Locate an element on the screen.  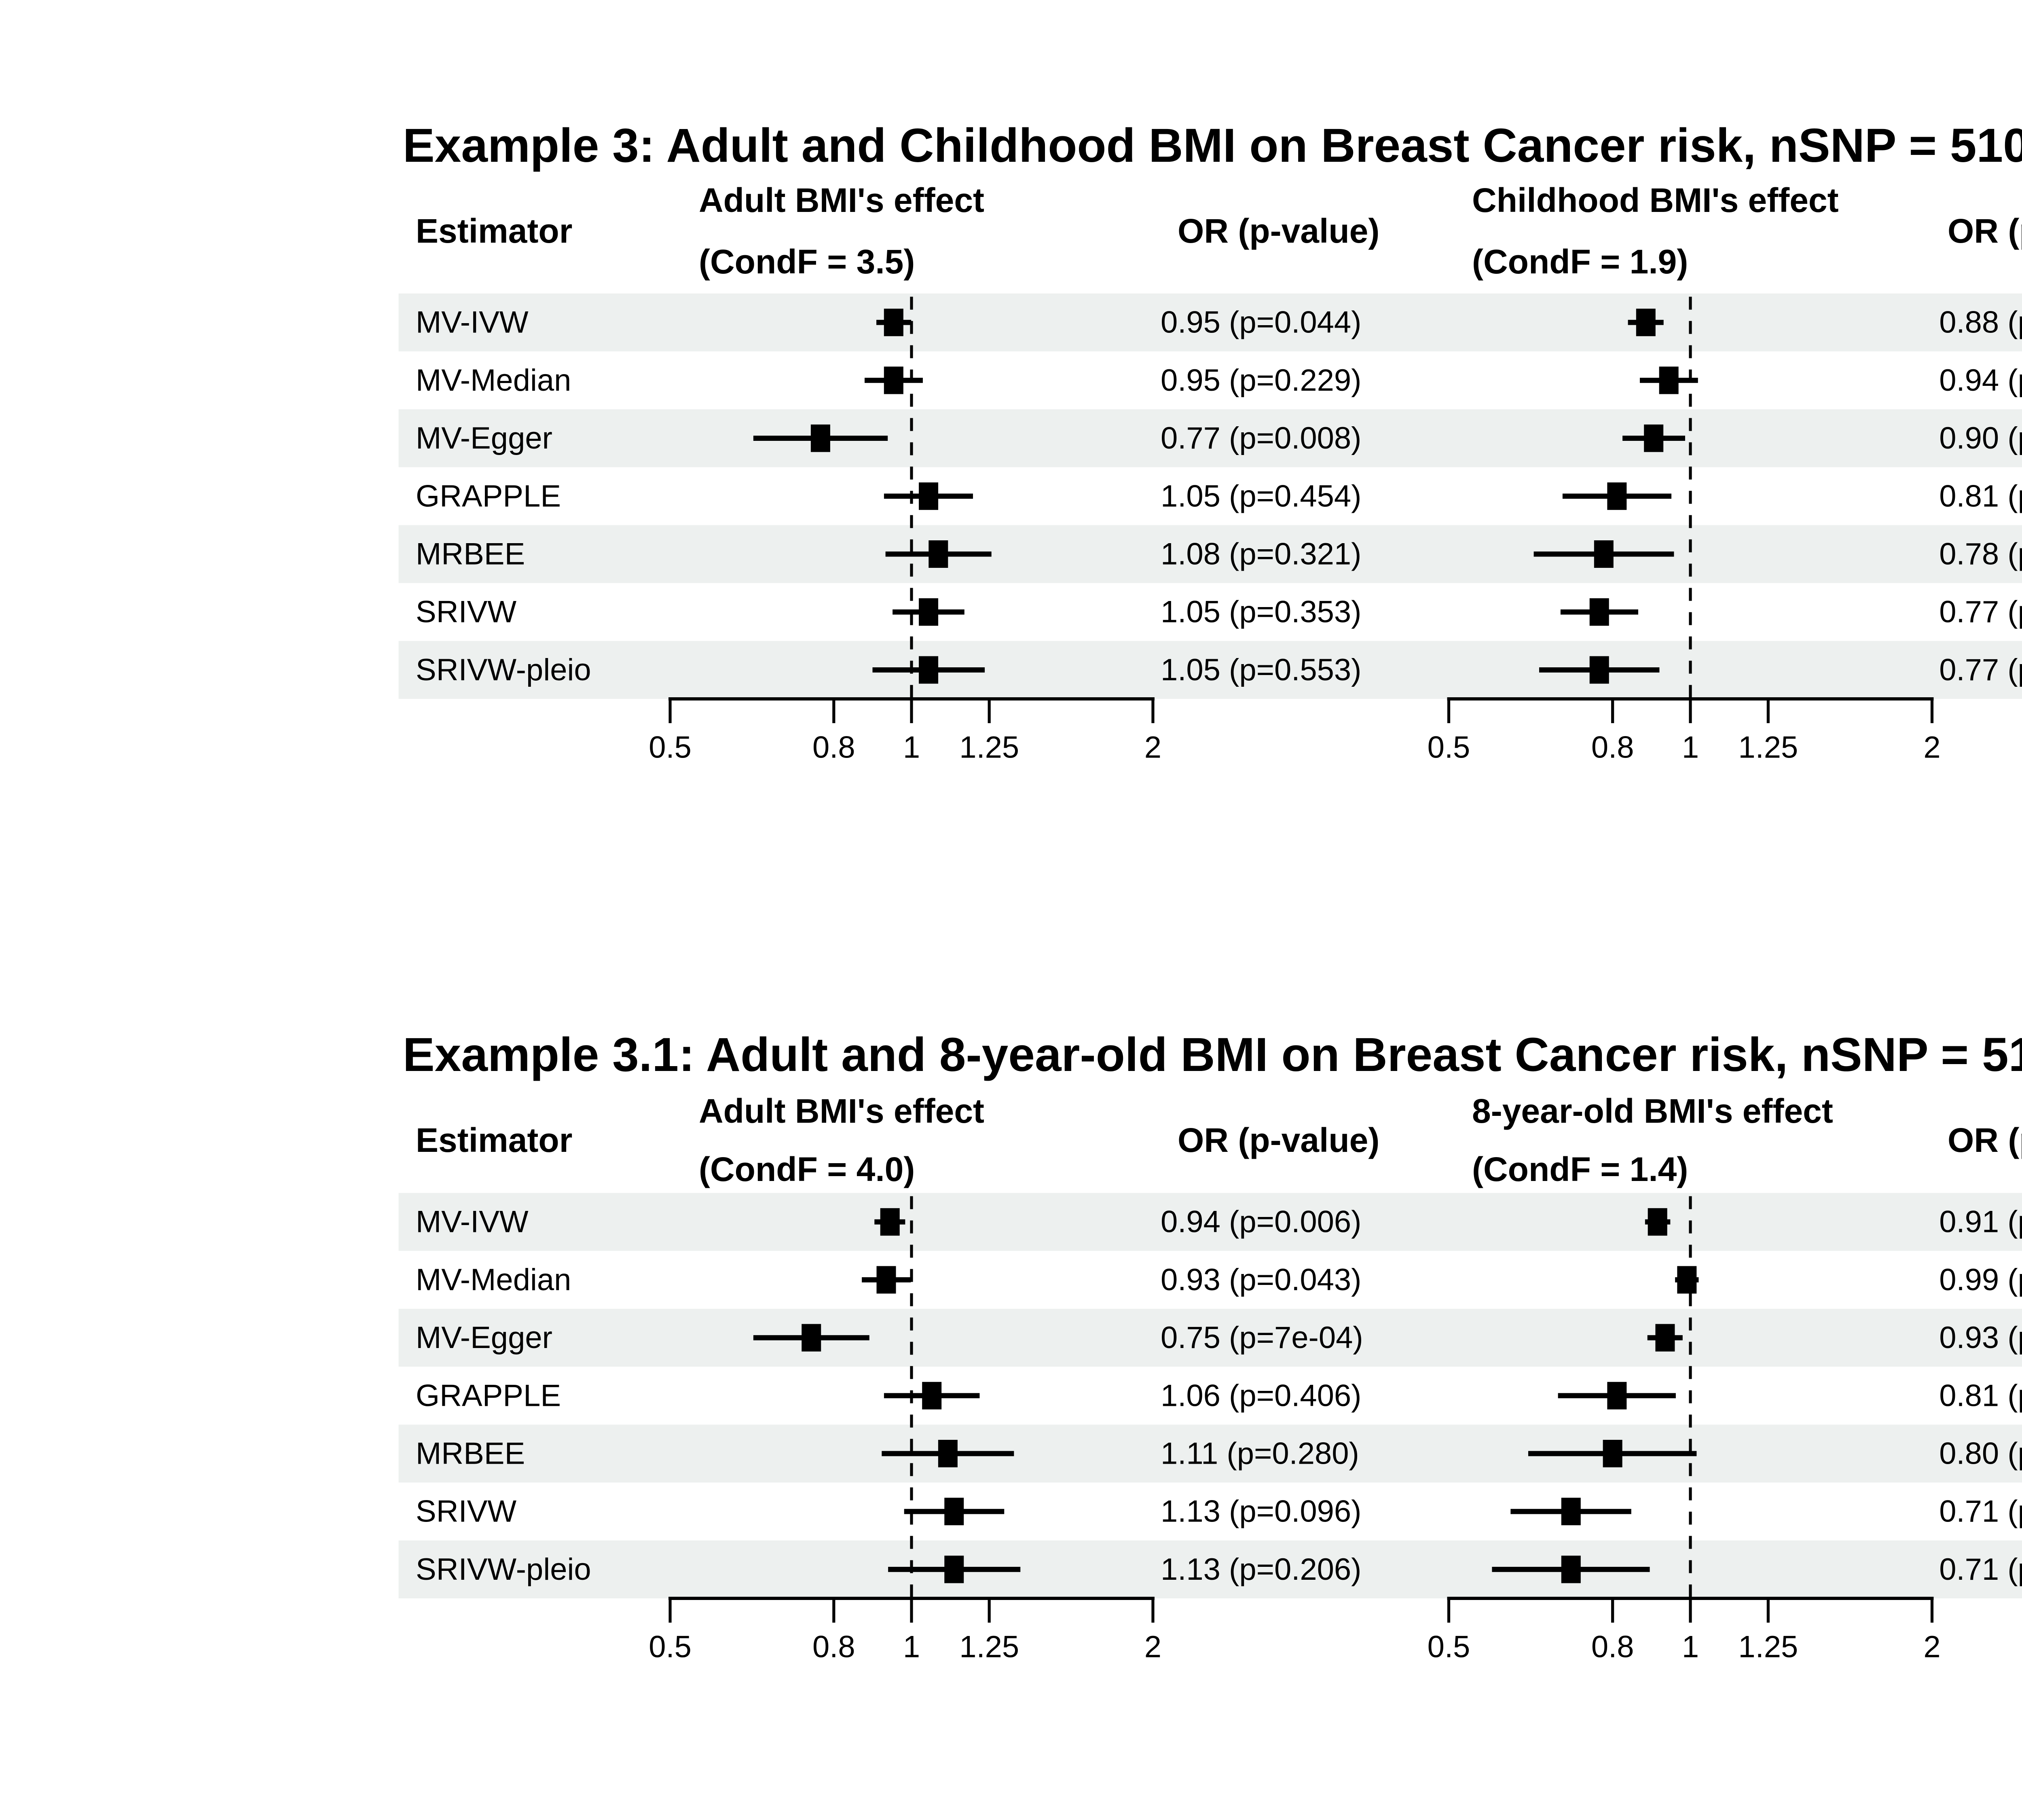
or-value: 0.95 (p=0.229) is located at coordinates (1261, 380).